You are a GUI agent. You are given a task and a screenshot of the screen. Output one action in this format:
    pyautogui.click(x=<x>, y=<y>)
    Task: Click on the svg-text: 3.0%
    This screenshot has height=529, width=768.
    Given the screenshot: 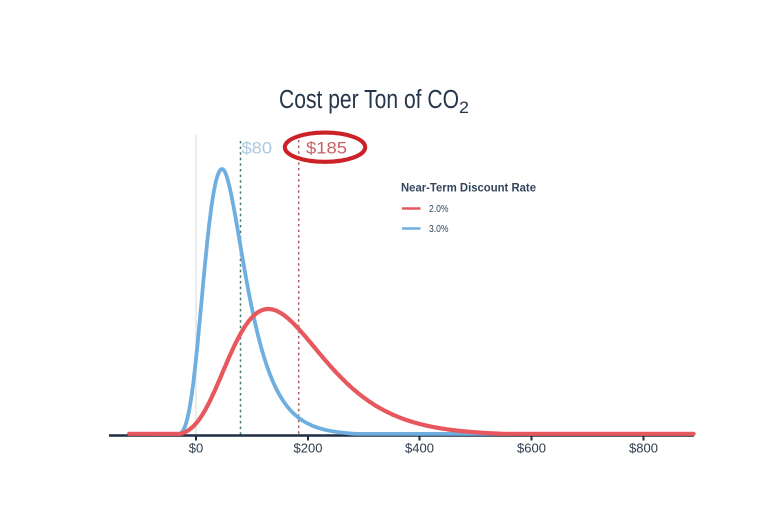 What is the action you would take?
    pyautogui.click(x=439, y=229)
    